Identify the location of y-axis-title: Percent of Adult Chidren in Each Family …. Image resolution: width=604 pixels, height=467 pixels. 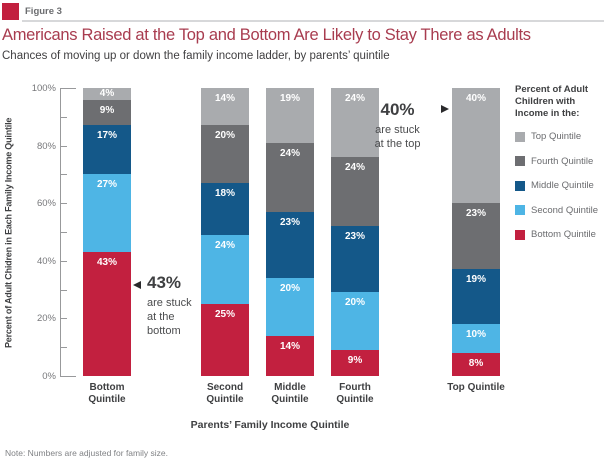
(8, 233).